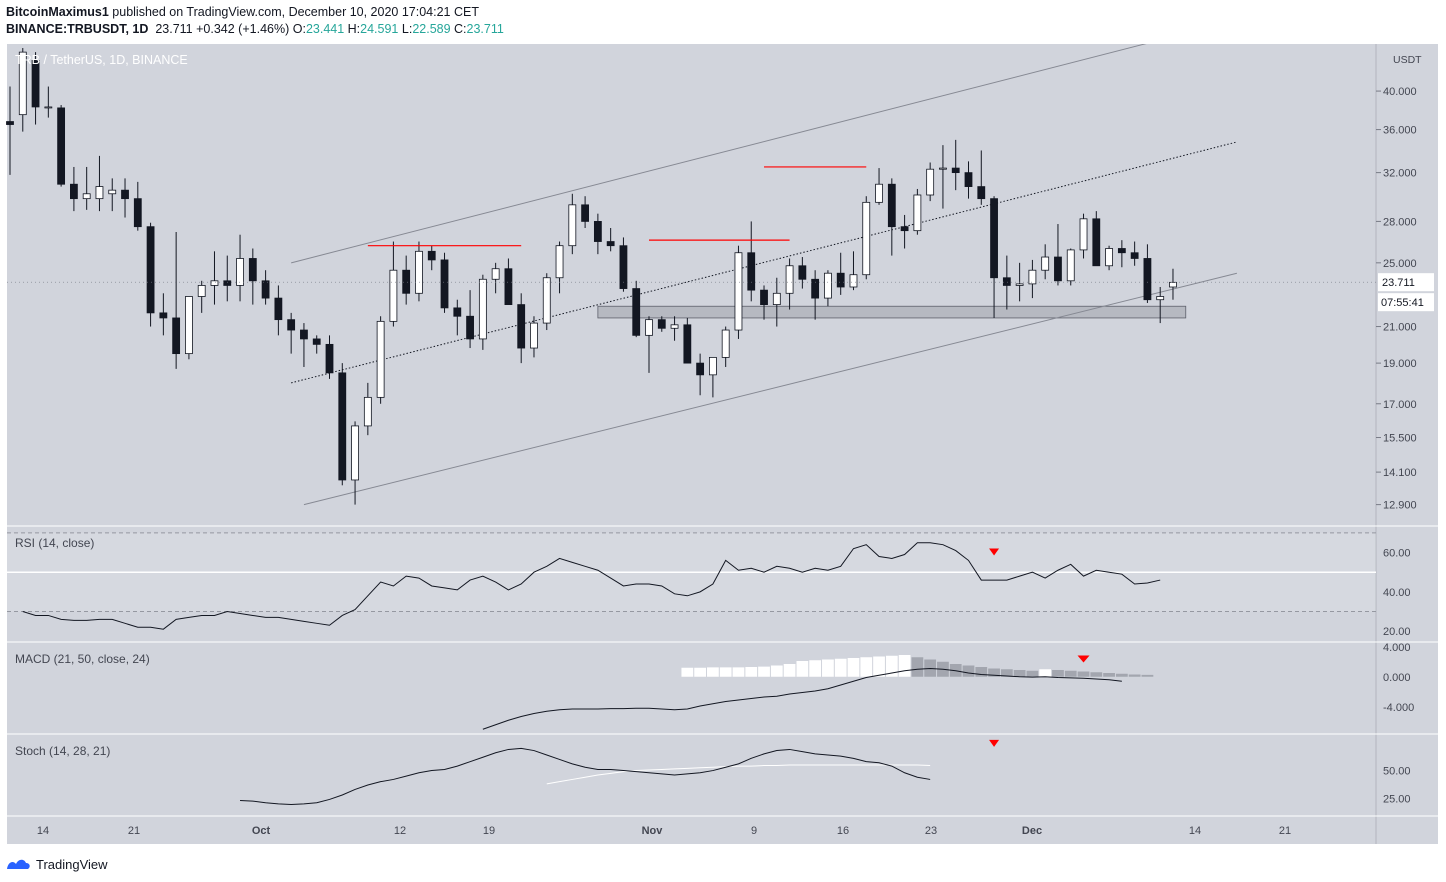 Image resolution: width=1446 pixels, height=882 pixels. What do you see at coordinates (1407, 60) in the screenshot?
I see `currency-label: USDT` at bounding box center [1407, 60].